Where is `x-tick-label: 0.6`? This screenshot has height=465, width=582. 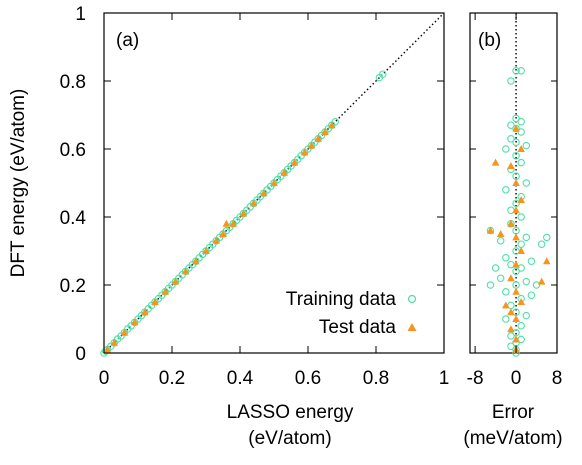 x-tick-label: 0.6 is located at coordinates (308, 378).